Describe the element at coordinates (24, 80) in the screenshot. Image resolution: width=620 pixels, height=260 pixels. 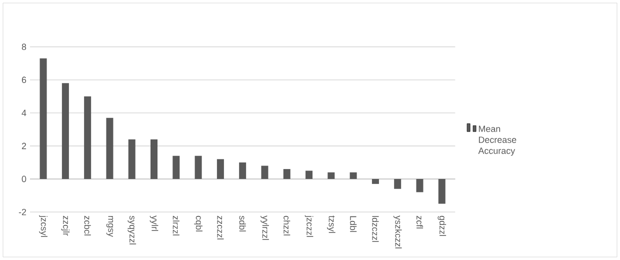
I see `y-tick-label: 6` at that location.